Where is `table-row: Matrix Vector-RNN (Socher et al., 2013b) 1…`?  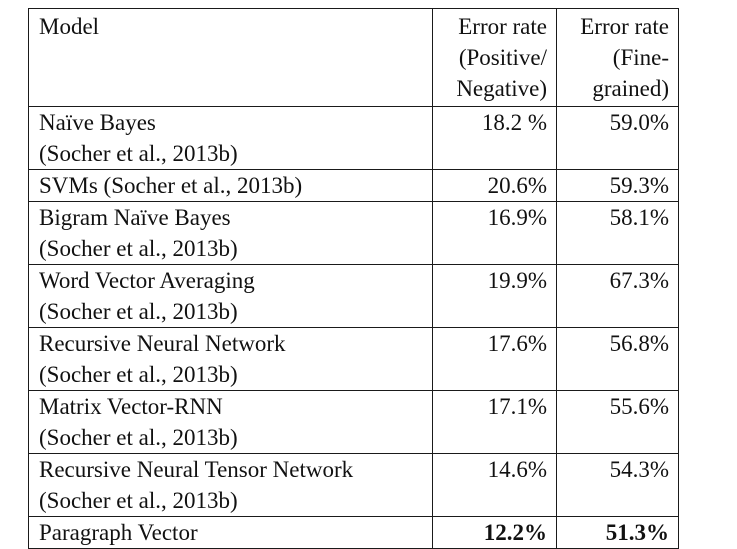 table-row: Matrix Vector-RNN (Socher et al., 2013b) 1… is located at coordinates (353, 422).